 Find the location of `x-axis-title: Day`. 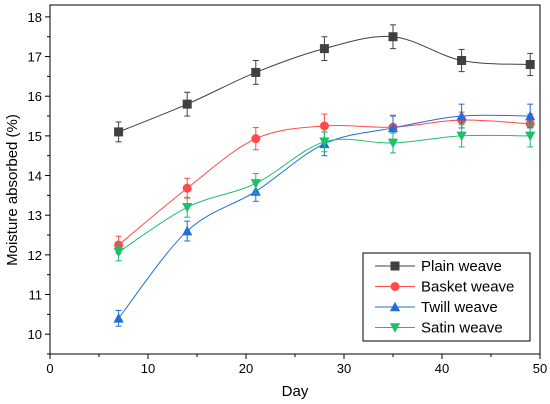

x-axis-title: Day is located at coordinates (295, 391).